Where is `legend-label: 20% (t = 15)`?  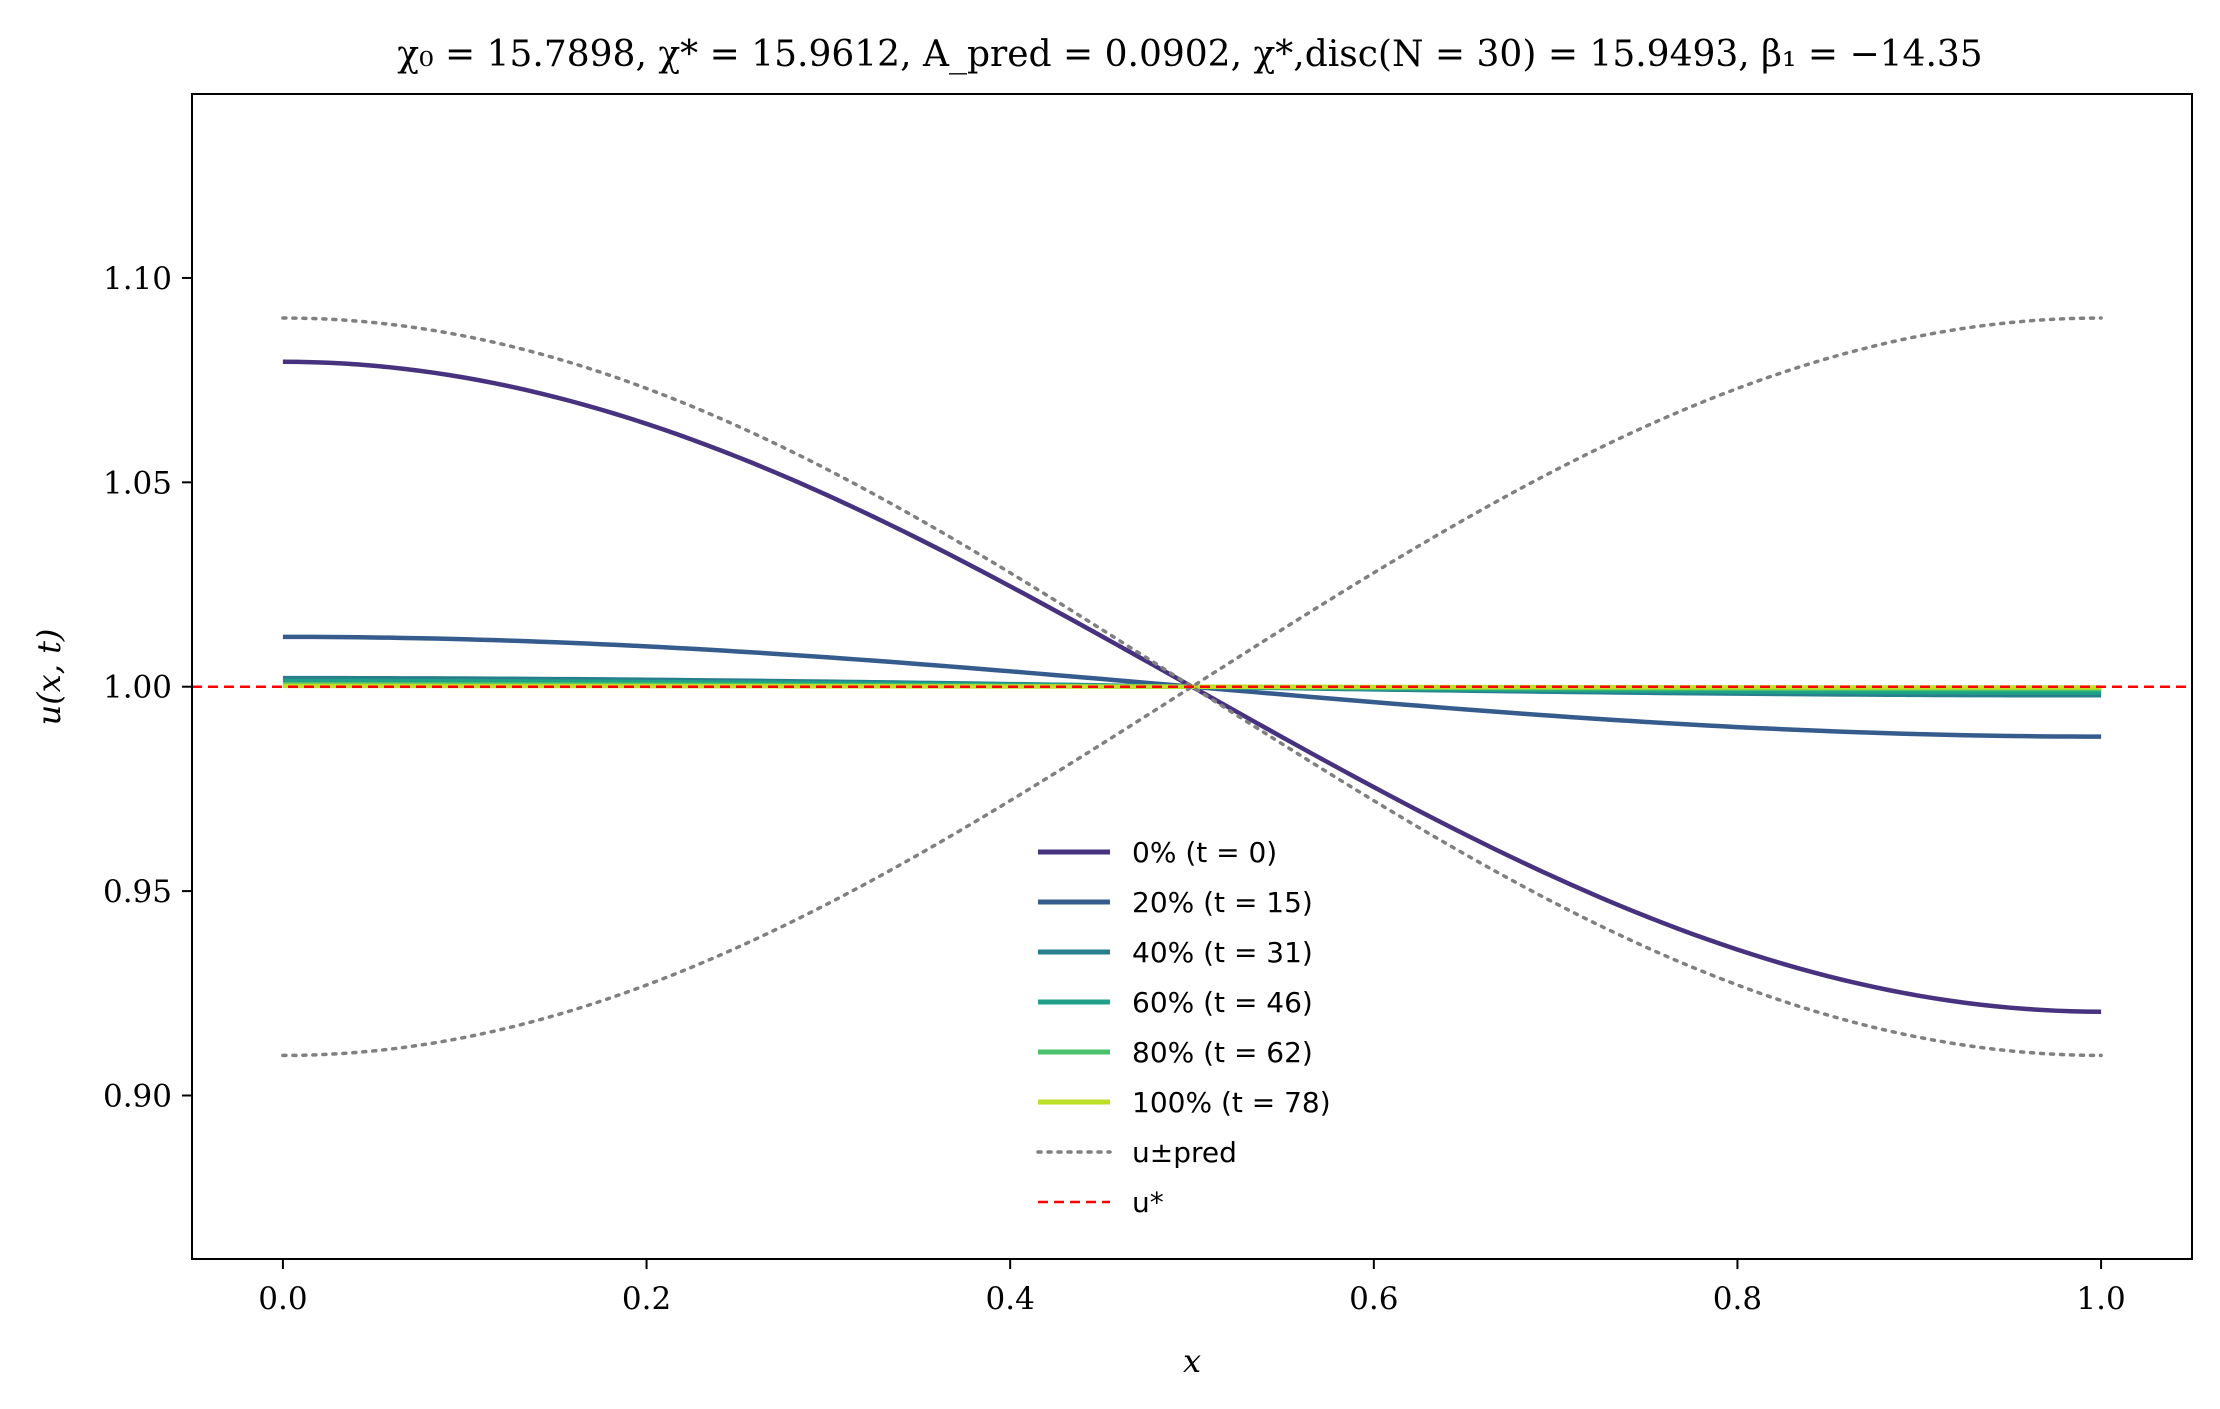
legend-label: 20% (t = 15) is located at coordinates (1222, 902).